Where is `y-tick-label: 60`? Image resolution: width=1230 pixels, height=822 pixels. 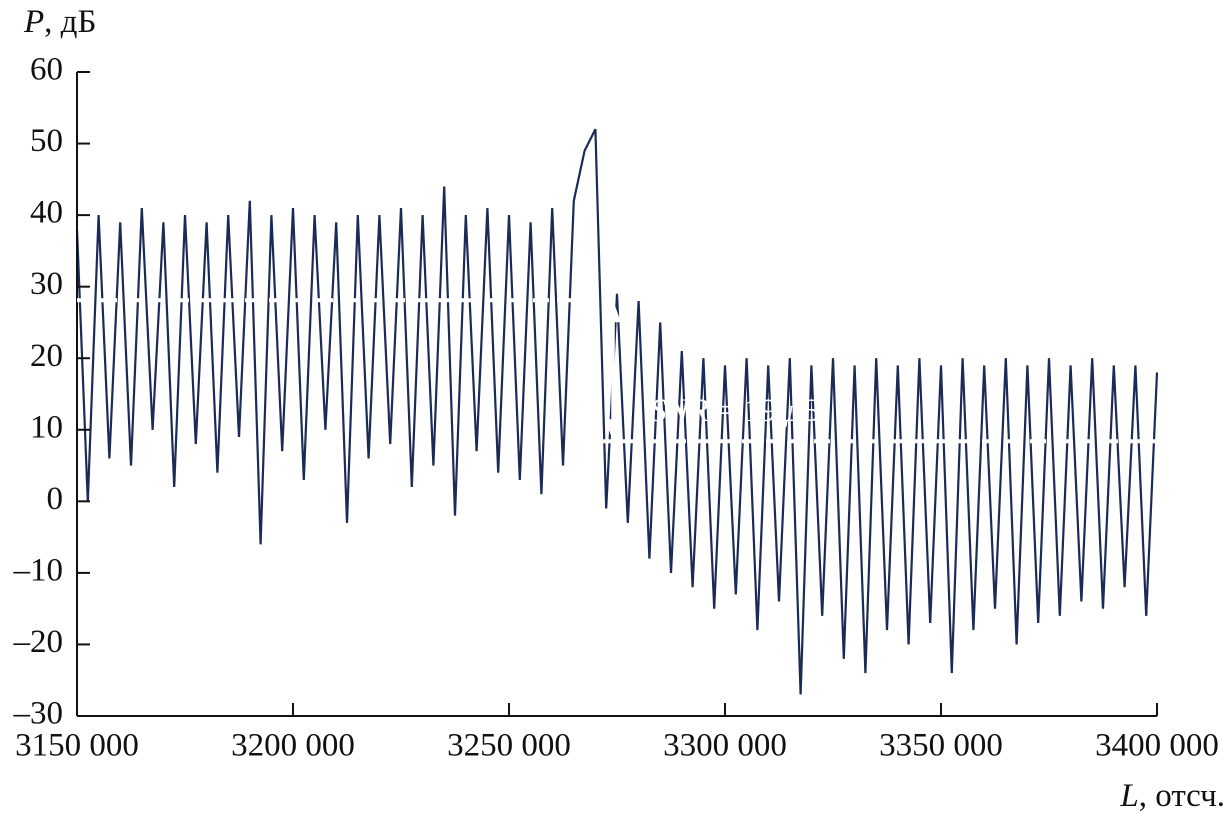 y-tick-label: 60 is located at coordinates (46, 70).